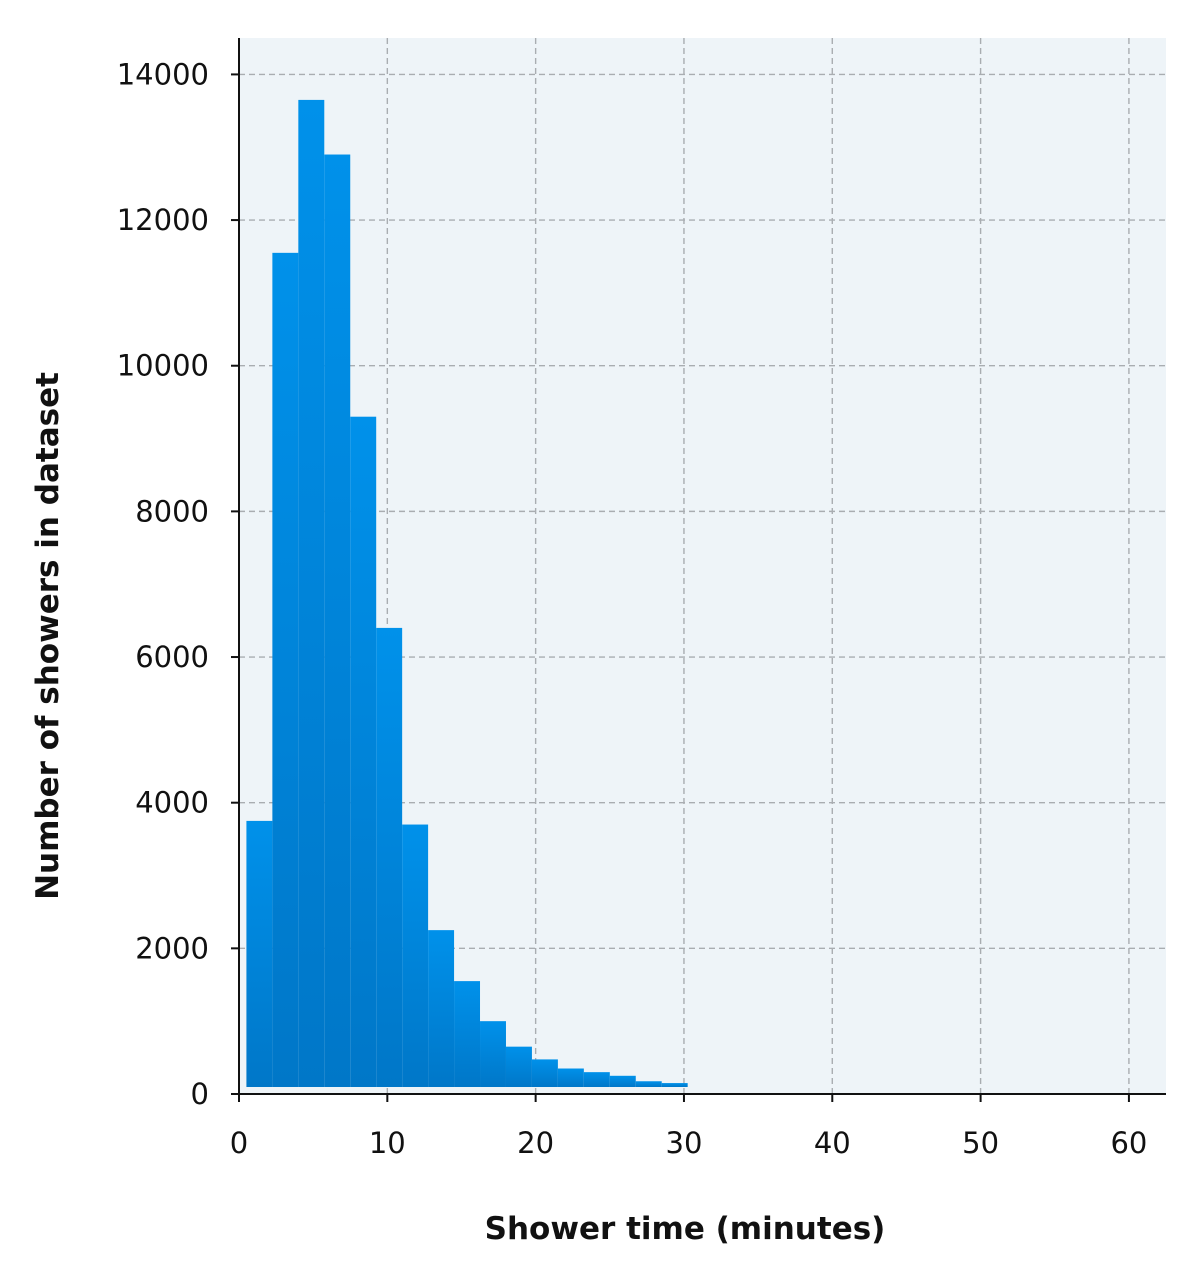 The height and width of the screenshot is (1285, 1200). What do you see at coordinates (387, 1143) in the screenshot?
I see `x-tick-label: 10` at bounding box center [387, 1143].